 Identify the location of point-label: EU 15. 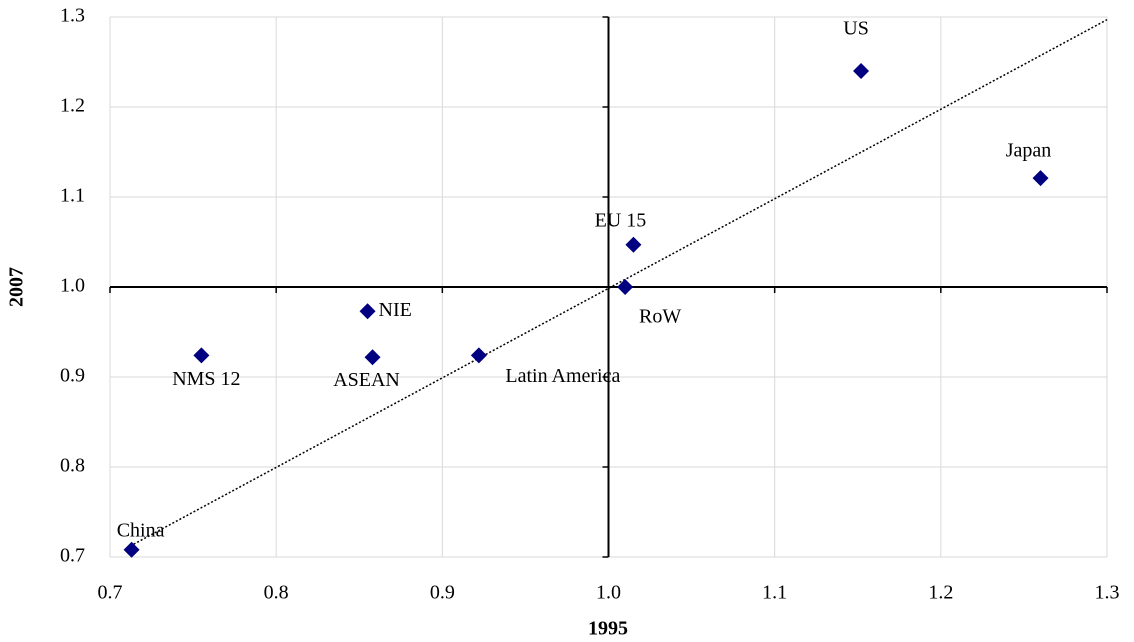
(621, 220).